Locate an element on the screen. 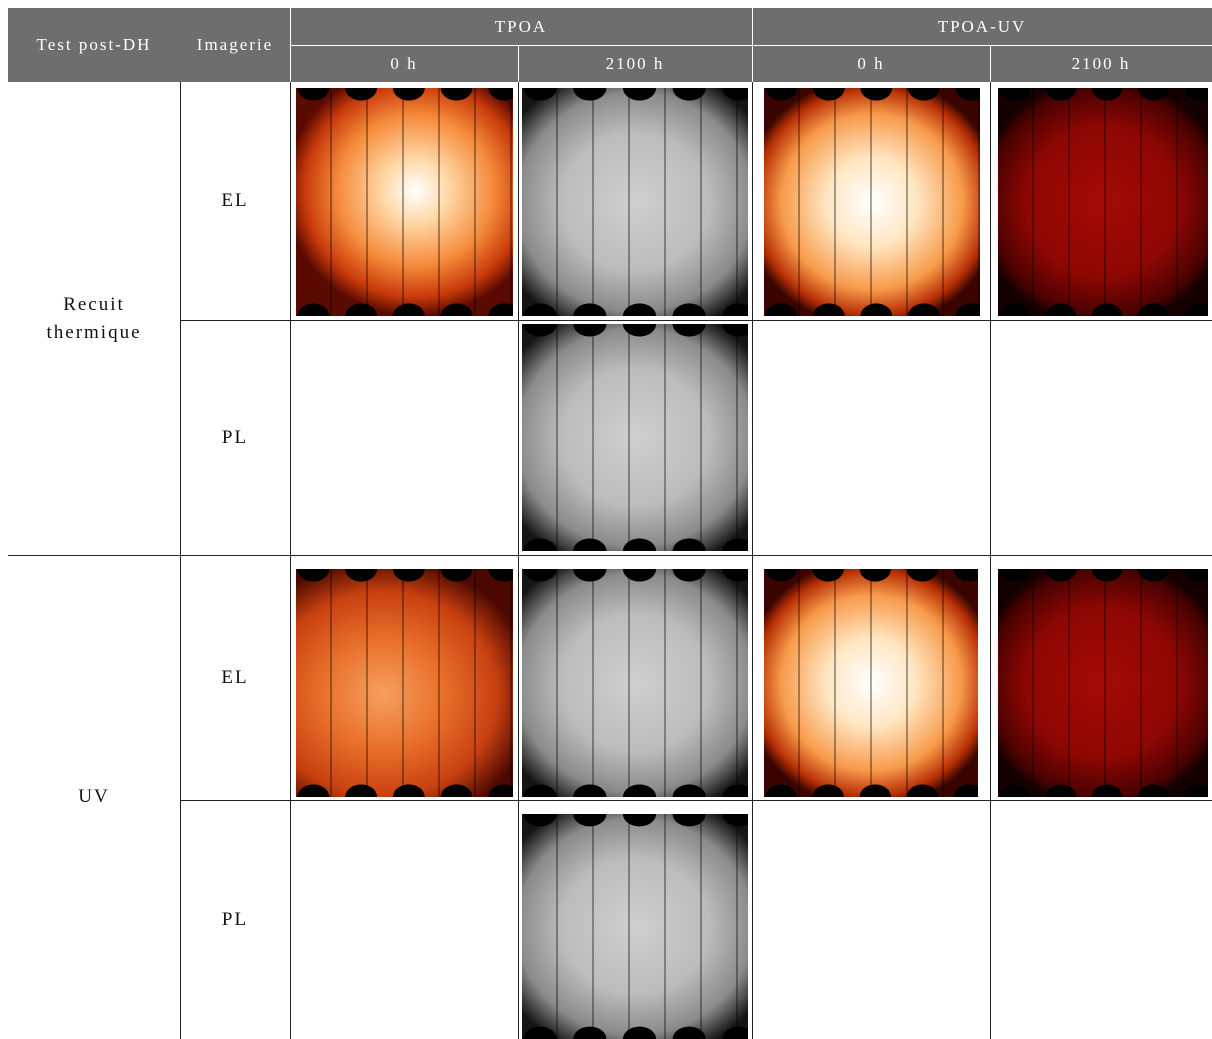 This screenshot has height=1039, width=1212. header-cell: Imagerie is located at coordinates (235, 44).